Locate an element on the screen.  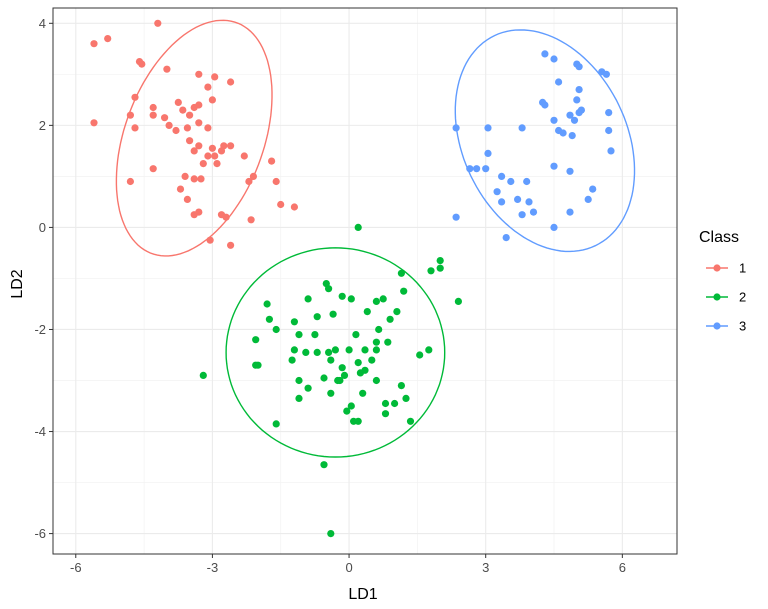
legend-label-3: 3 is located at coordinates (742, 326).